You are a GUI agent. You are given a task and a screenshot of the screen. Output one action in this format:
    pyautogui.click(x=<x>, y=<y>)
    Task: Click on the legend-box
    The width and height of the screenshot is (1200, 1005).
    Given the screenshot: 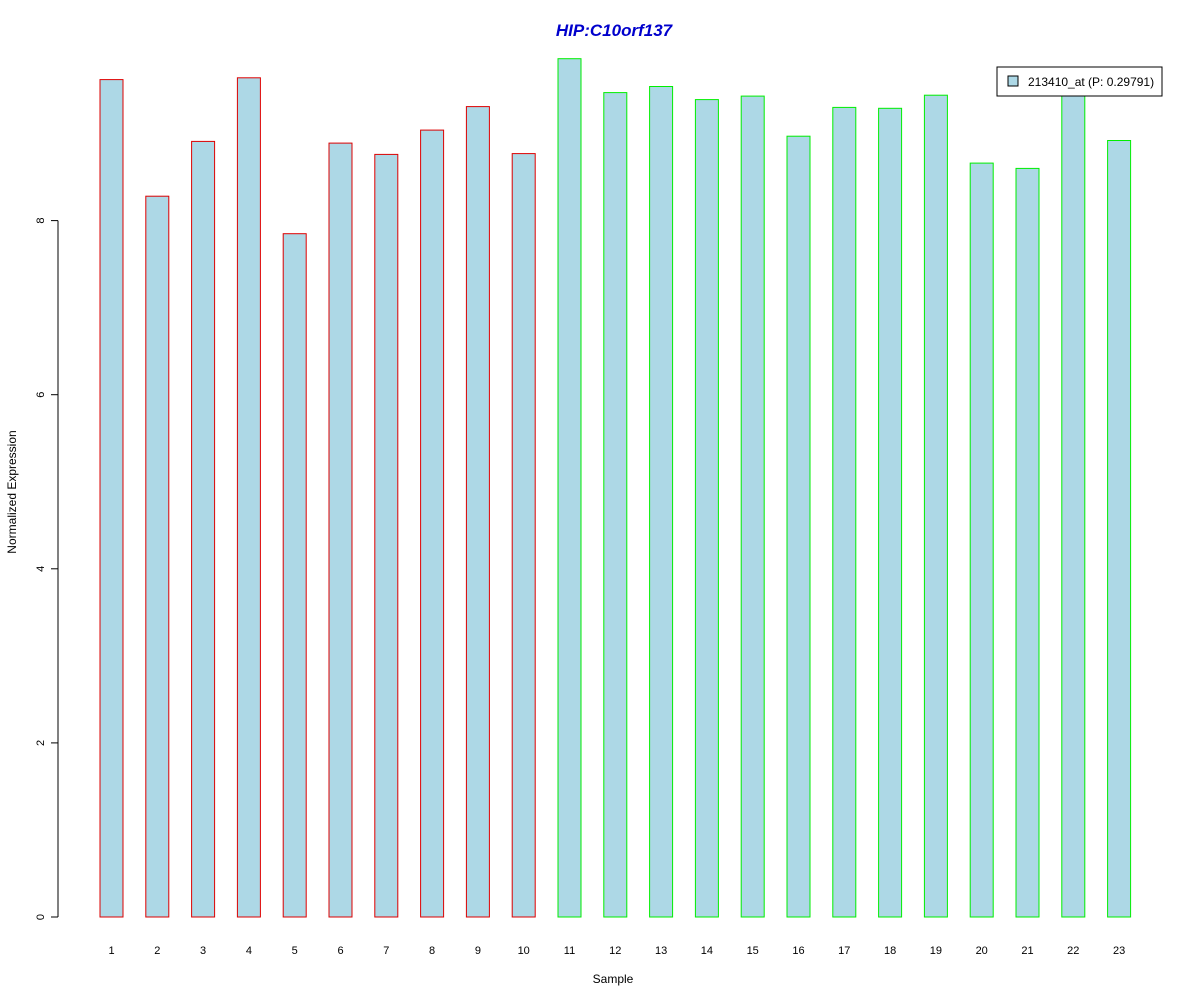 What is the action you would take?
    pyautogui.click(x=1079, y=81)
    